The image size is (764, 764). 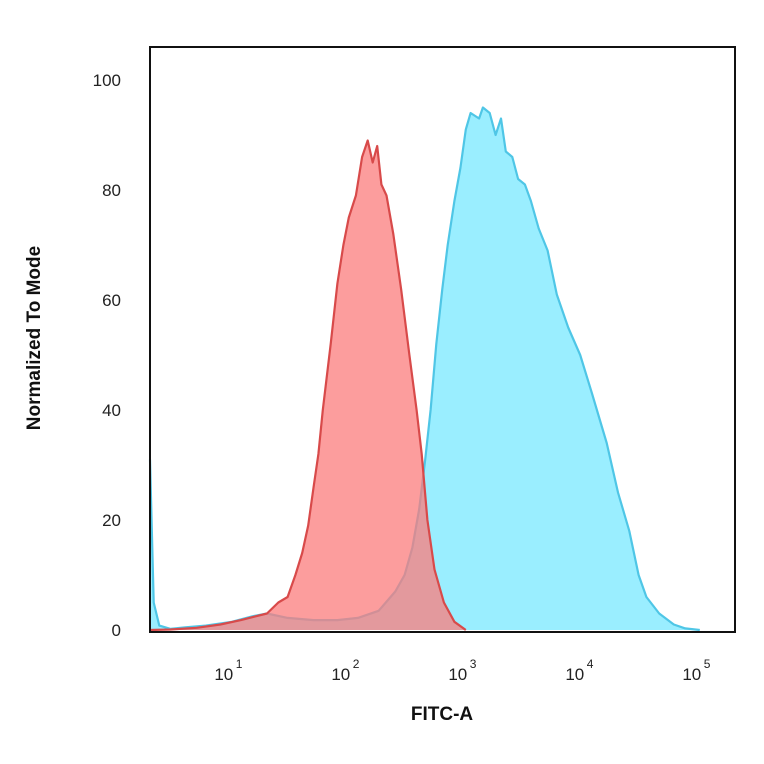 What do you see at coordinates (111, 300) in the screenshot?
I see `y-tick-label: 60` at bounding box center [111, 300].